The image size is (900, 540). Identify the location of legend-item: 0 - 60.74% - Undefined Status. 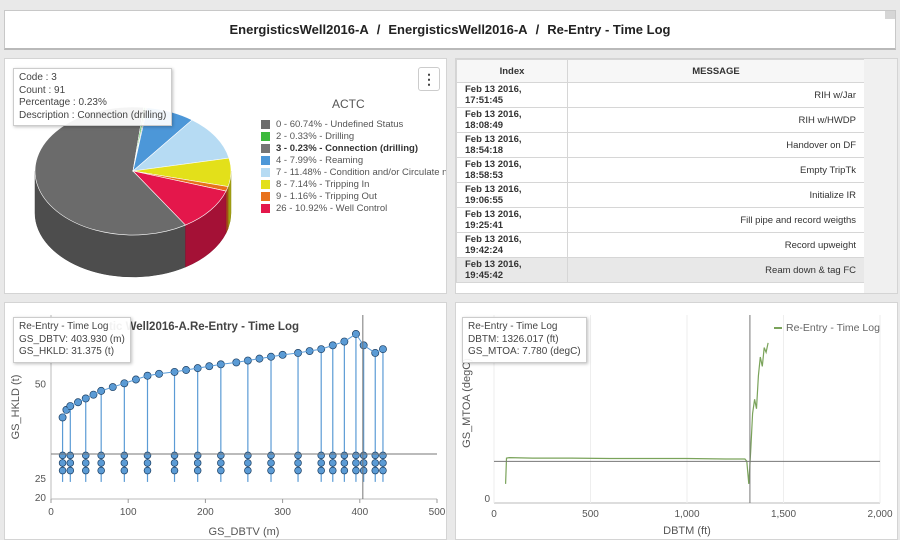
(353, 124).